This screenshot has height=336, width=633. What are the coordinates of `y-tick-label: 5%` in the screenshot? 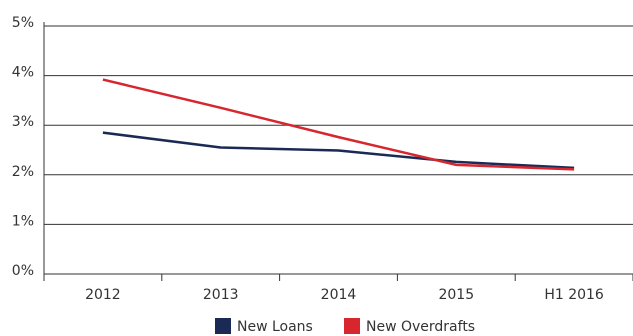 It's located at (23, 23).